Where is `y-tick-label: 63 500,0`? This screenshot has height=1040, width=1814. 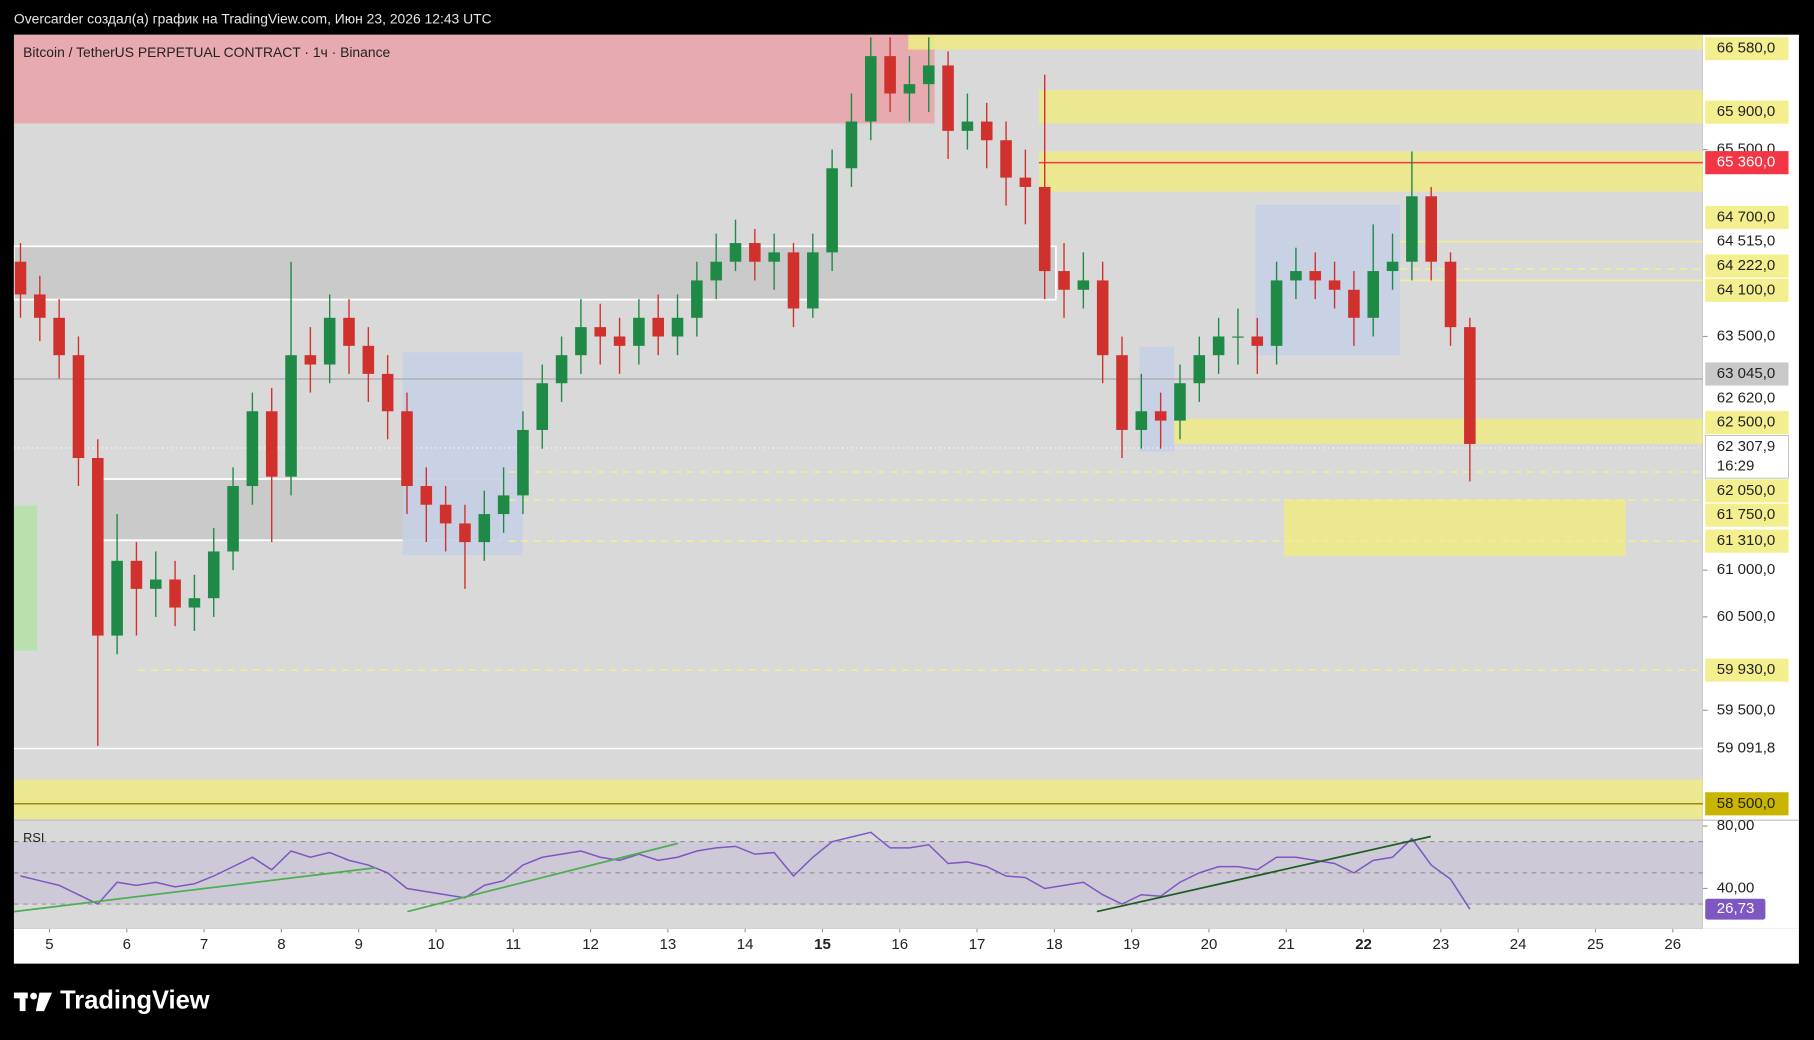
y-tick-label: 63 500,0 is located at coordinates (1746, 335).